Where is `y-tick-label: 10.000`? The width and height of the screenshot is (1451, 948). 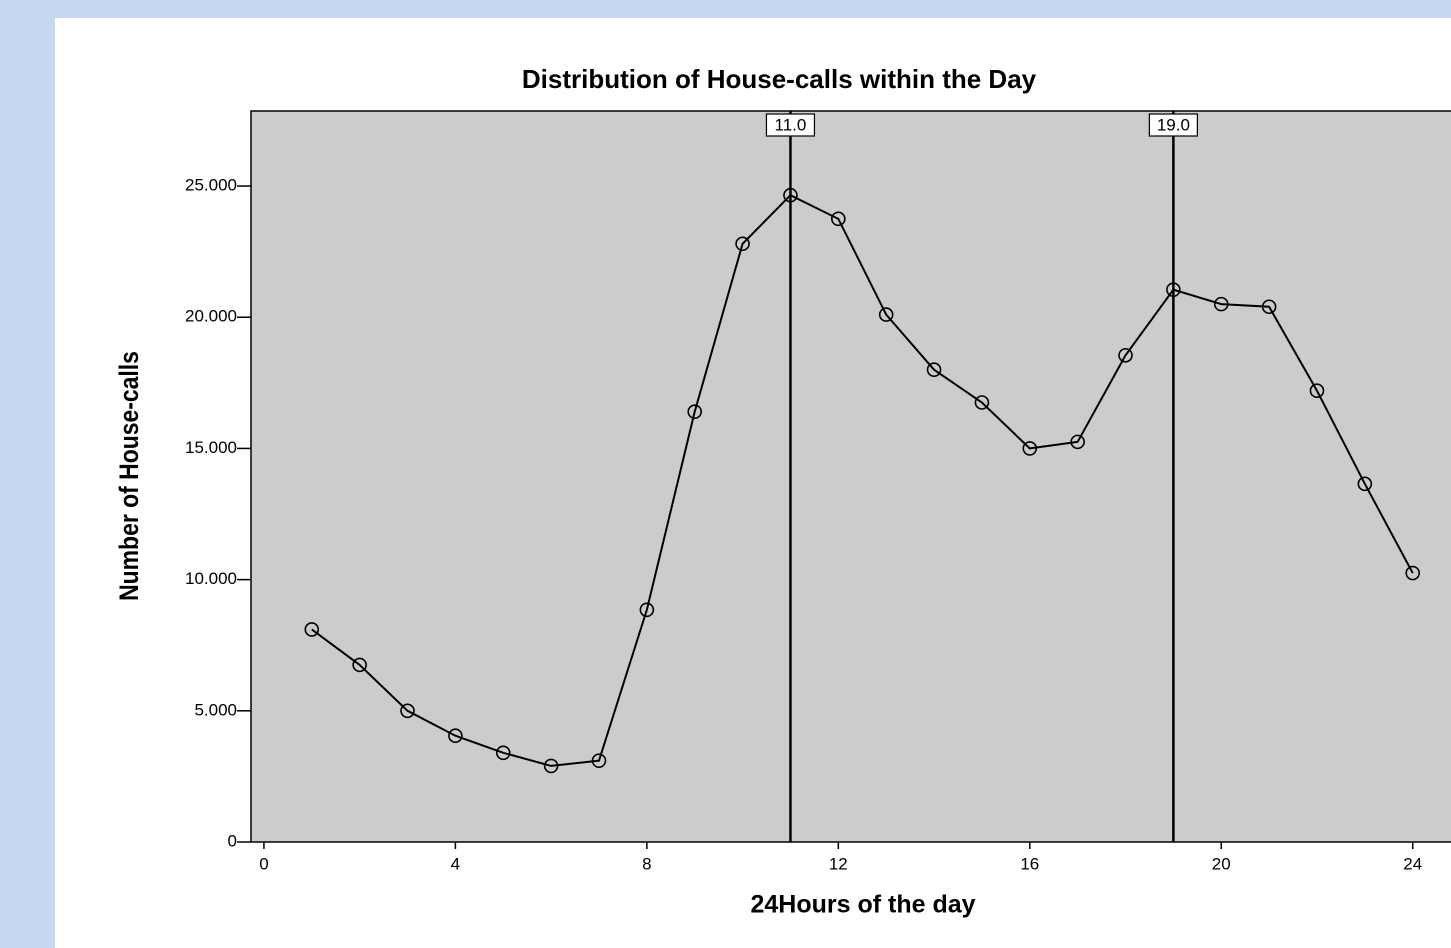
y-tick-label: 10.000 is located at coordinates (211, 578).